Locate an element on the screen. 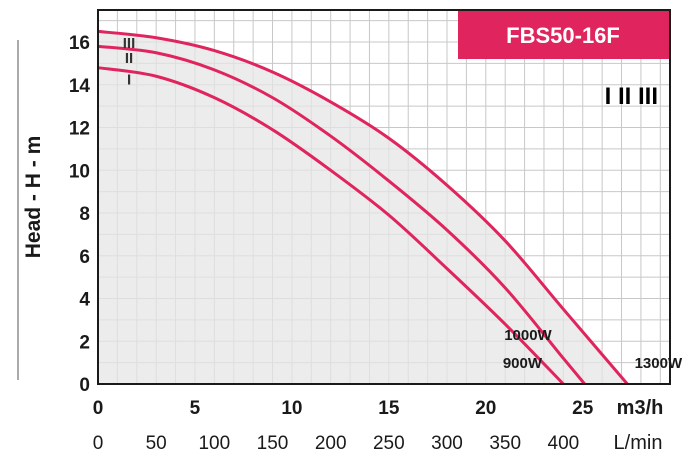  power-label-i: 900W is located at coordinates (523, 363).